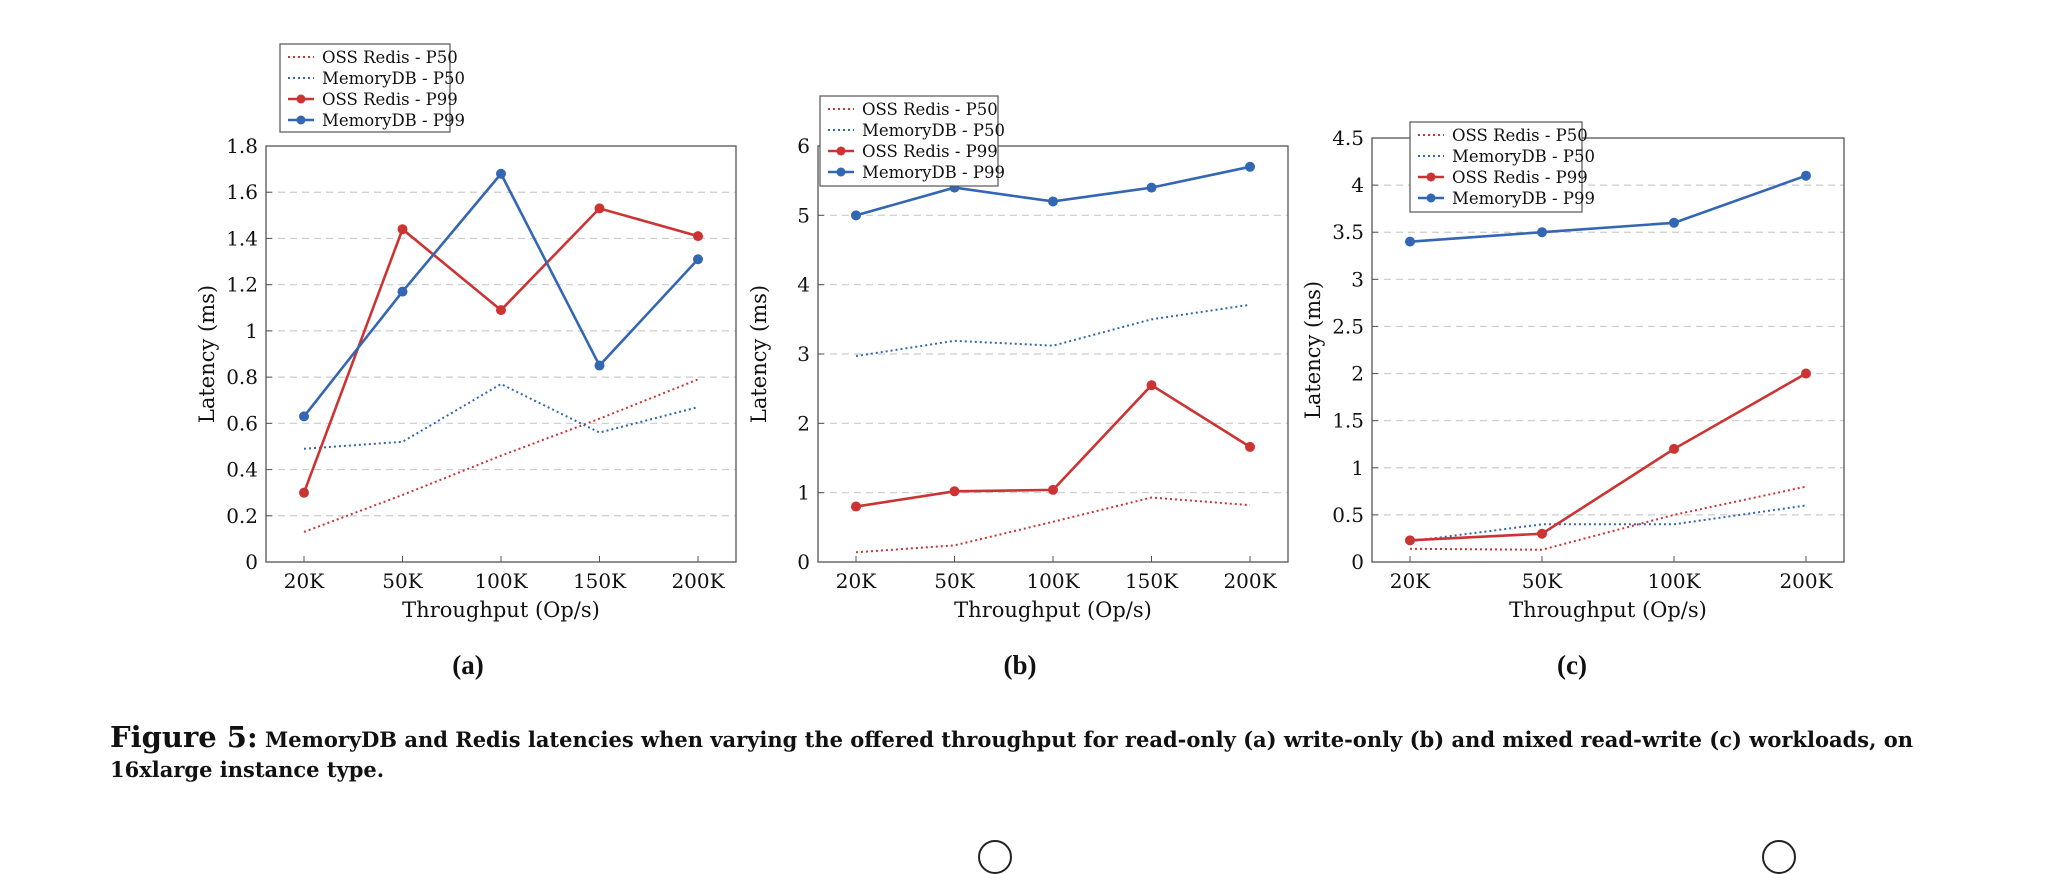 The image size is (2050, 874). What do you see at coordinates (242, 238) in the screenshot?
I see `y-tick-label: 1.4` at bounding box center [242, 238].